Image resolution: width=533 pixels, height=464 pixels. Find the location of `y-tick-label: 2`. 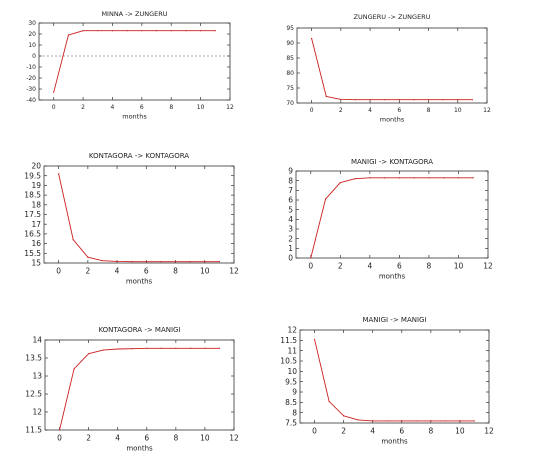

y-tick-label: 2 is located at coordinates (290, 238).